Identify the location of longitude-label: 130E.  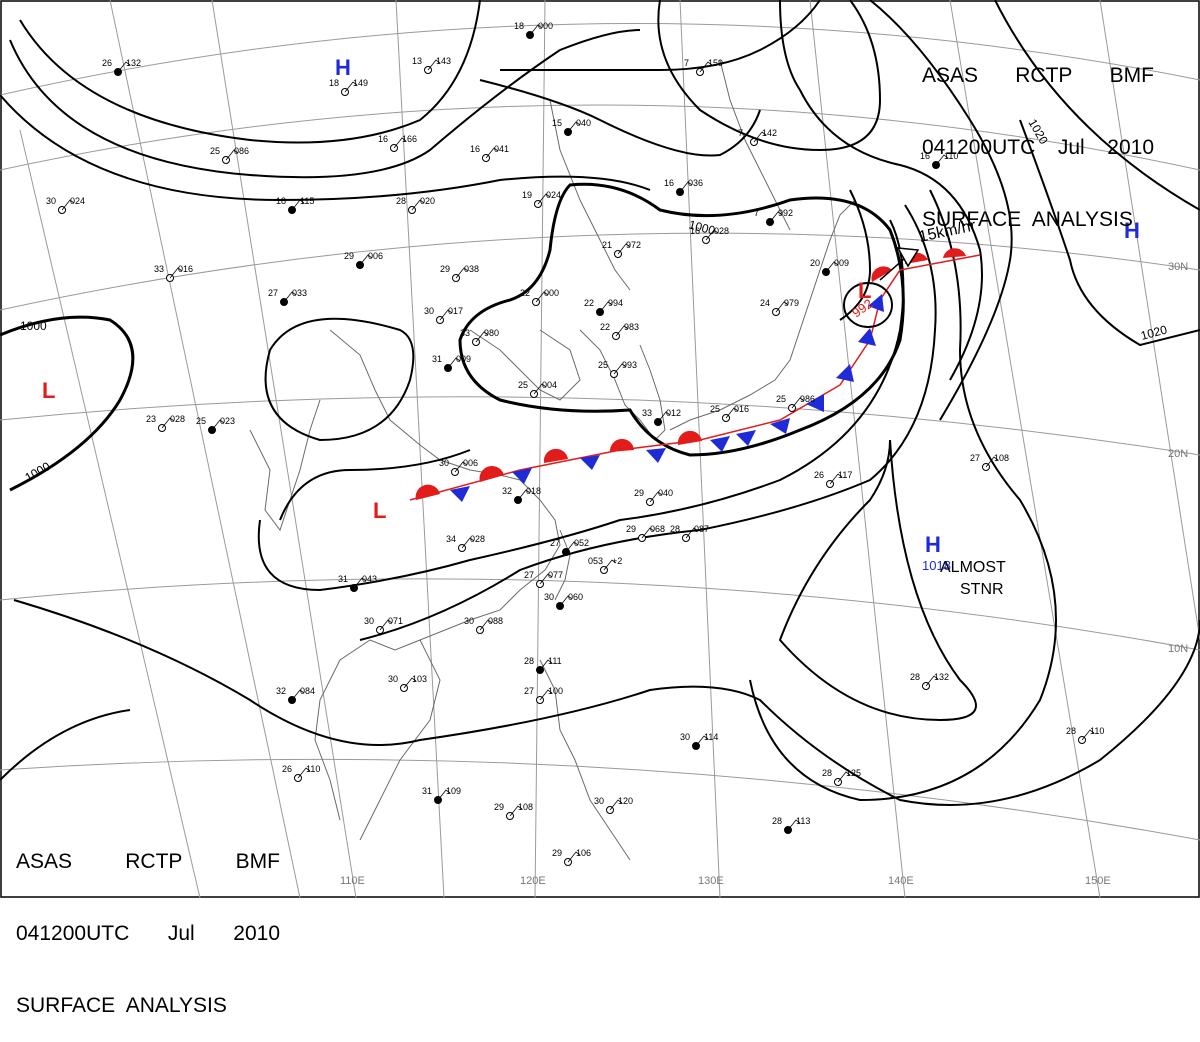
(711, 881).